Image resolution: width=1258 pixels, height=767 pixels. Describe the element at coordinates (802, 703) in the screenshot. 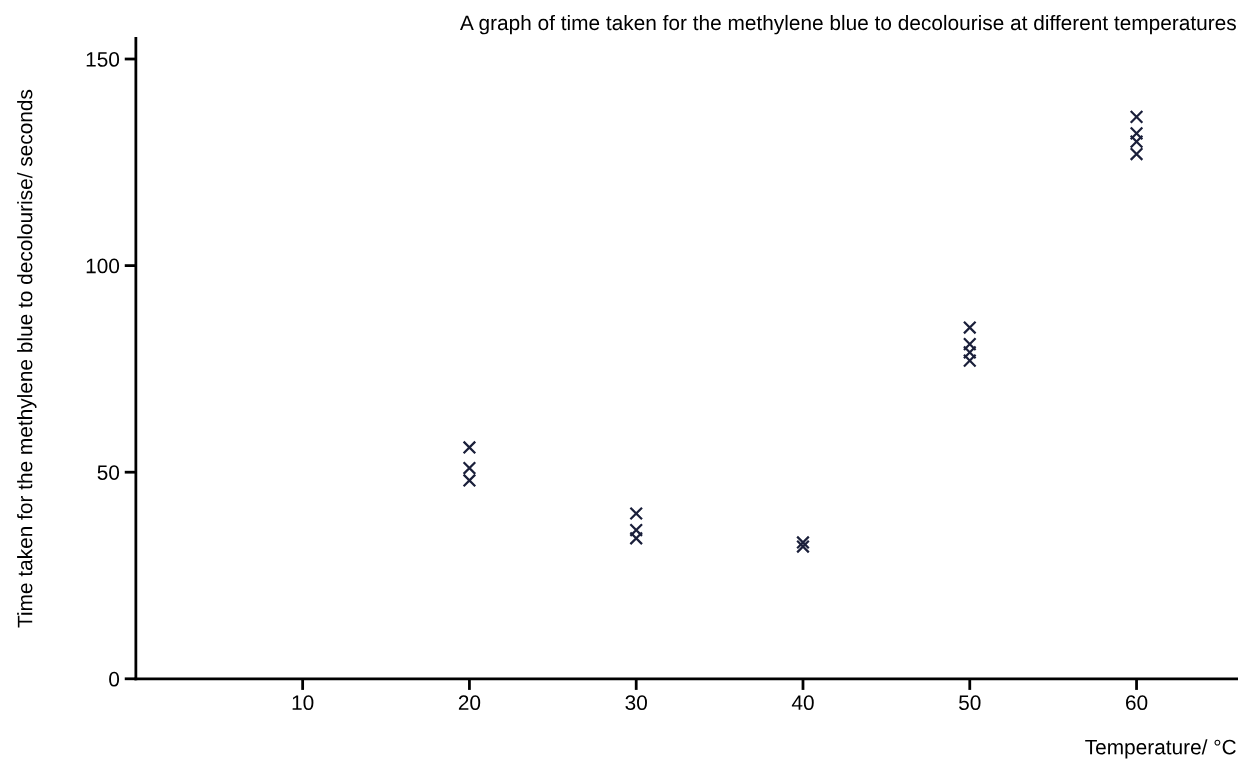

I see `x-tick-label: 40` at that location.